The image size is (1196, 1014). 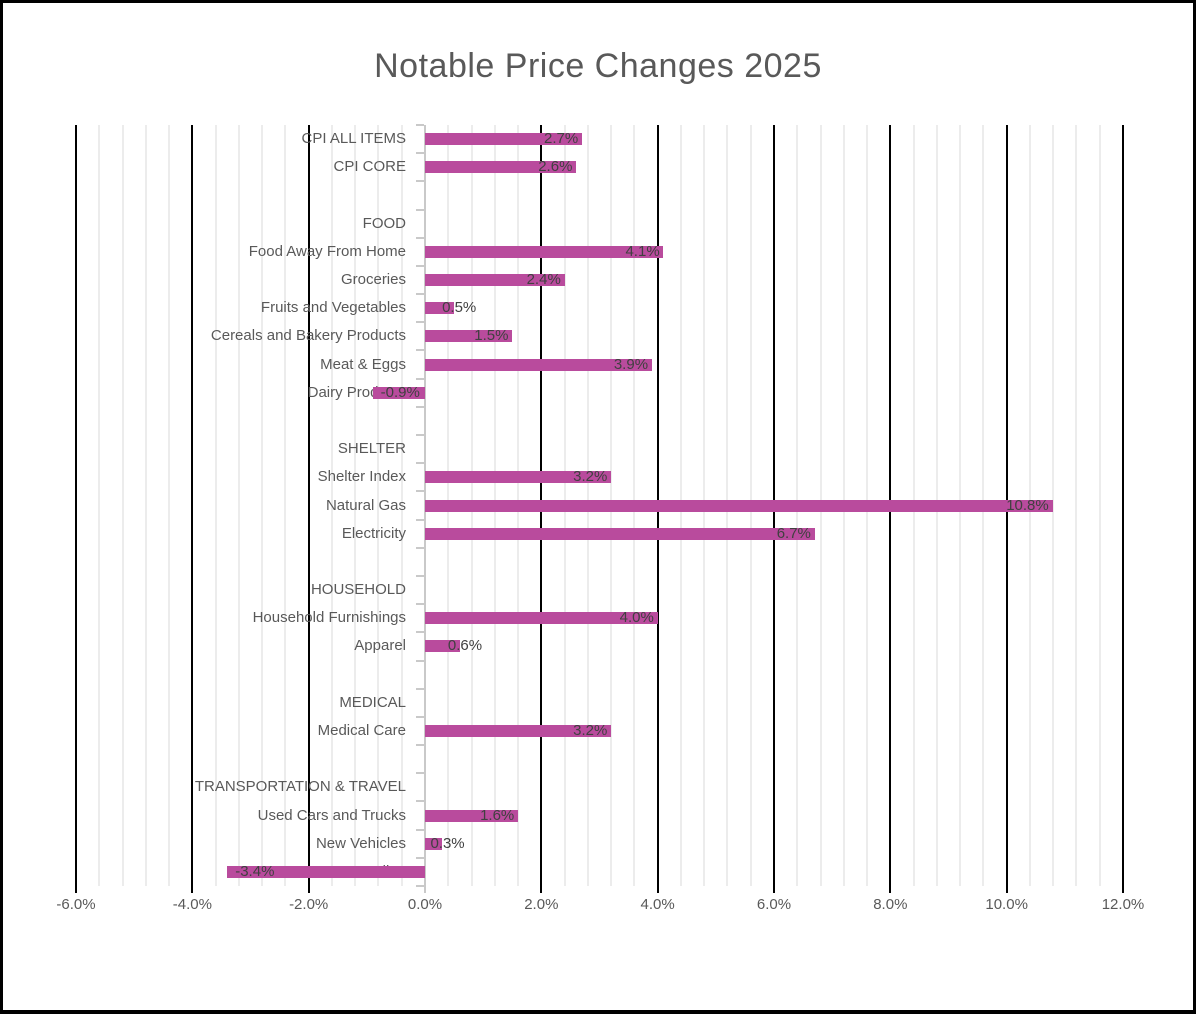 I want to click on bar-value-label: 0.5%, so click(x=459, y=308).